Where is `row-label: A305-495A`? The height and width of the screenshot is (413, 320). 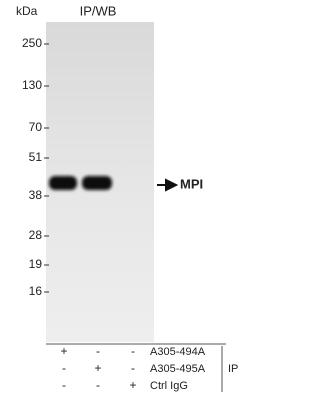 row-label: A305-495A is located at coordinates (178, 369).